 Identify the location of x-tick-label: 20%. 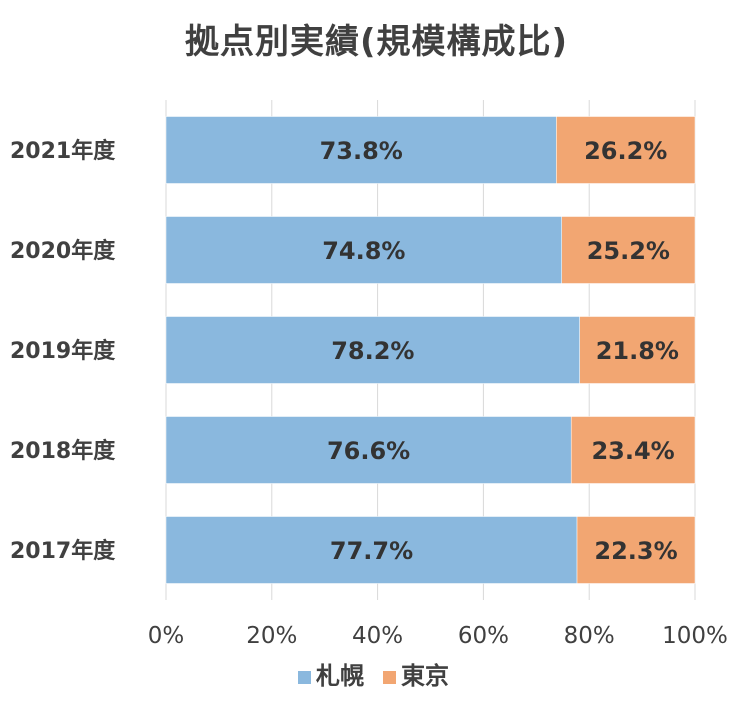
(271, 636).